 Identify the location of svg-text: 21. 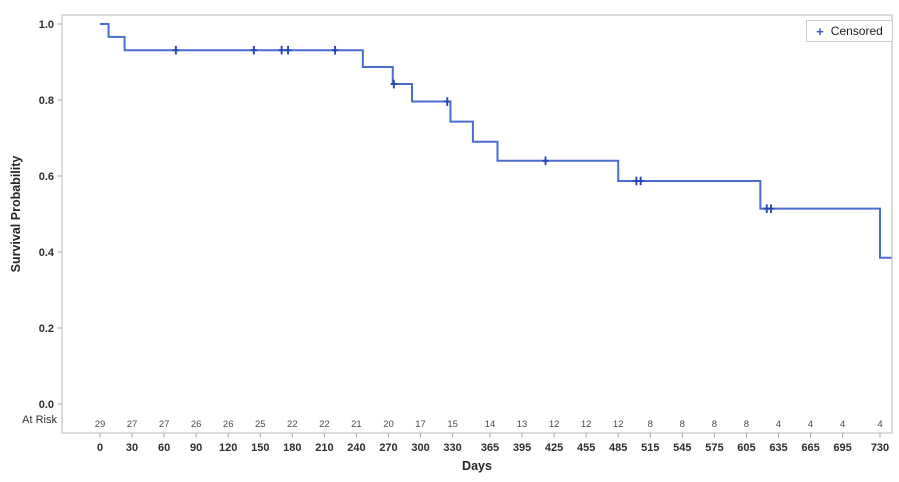
(356, 424).